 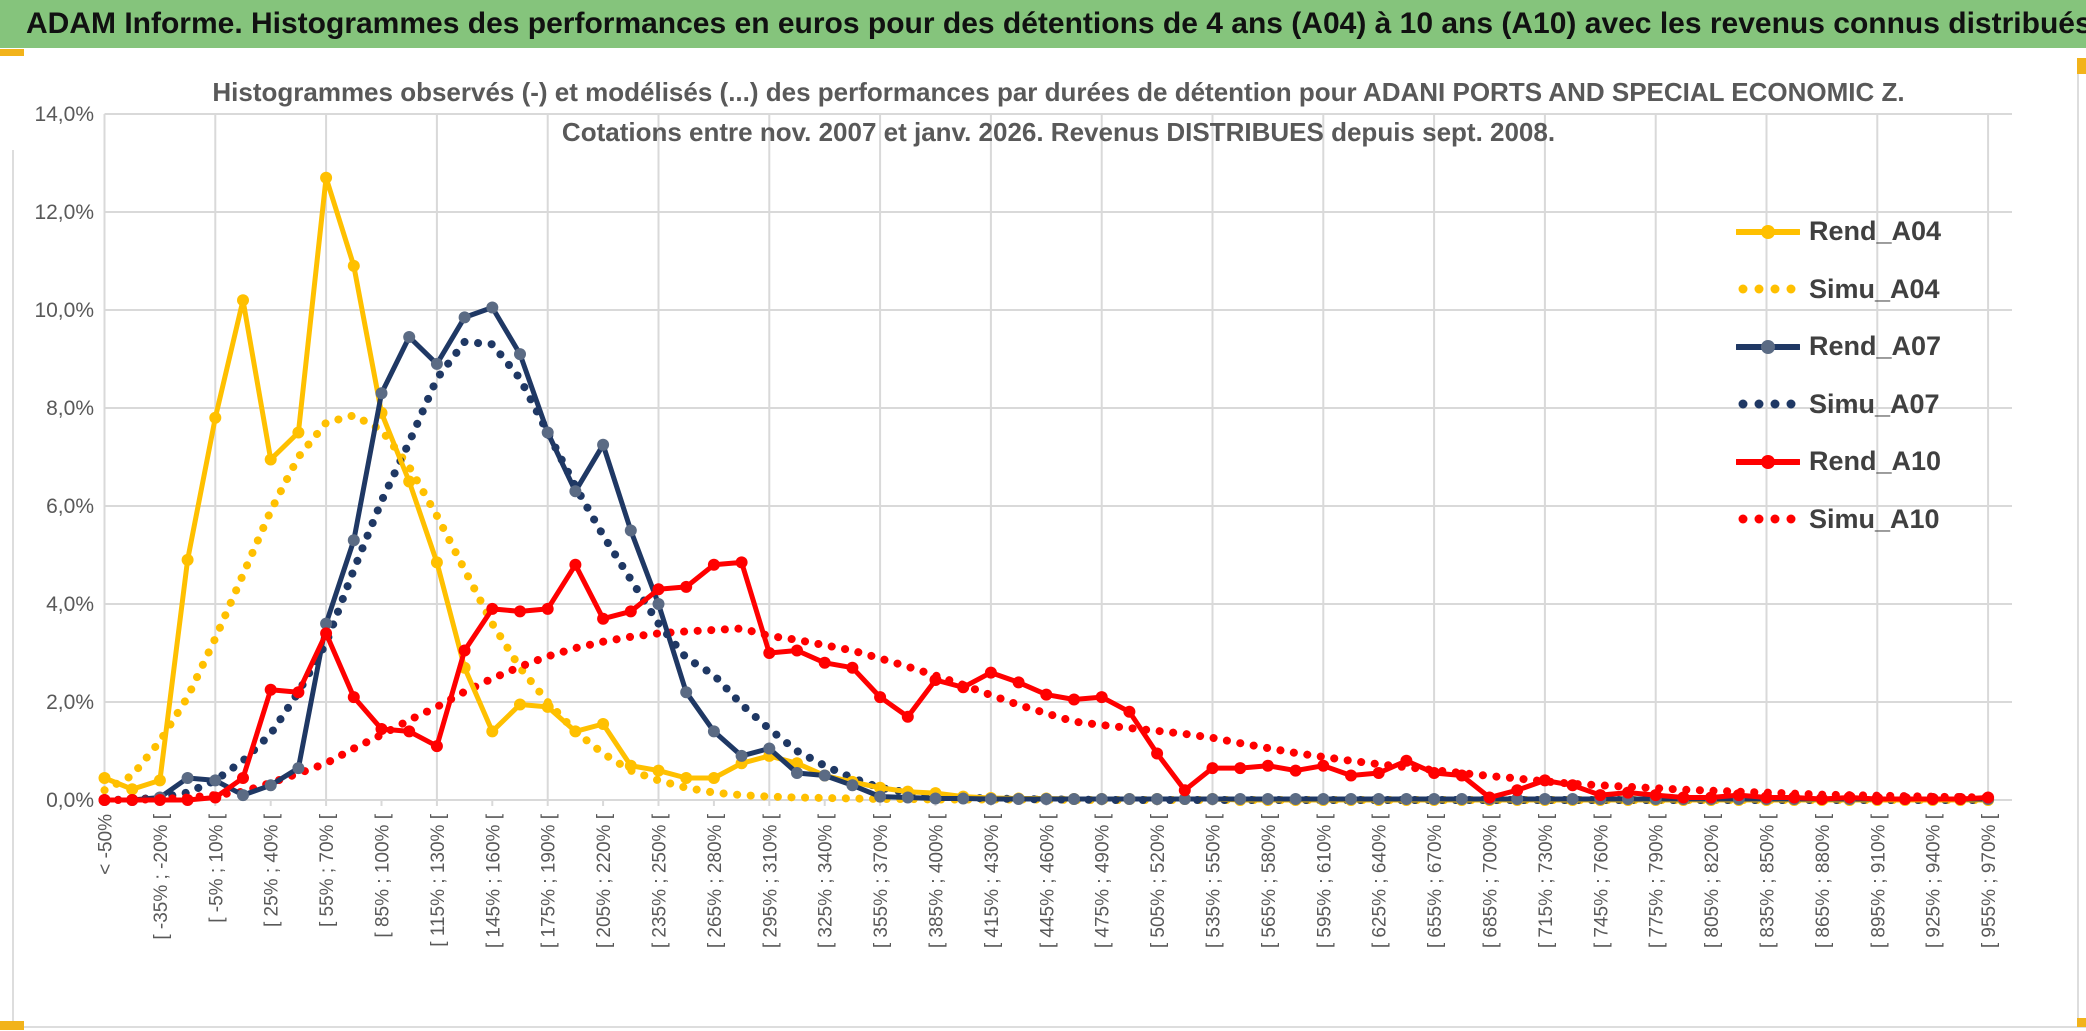 I want to click on legend-label: Simu_A04, so click(x=1874, y=288).